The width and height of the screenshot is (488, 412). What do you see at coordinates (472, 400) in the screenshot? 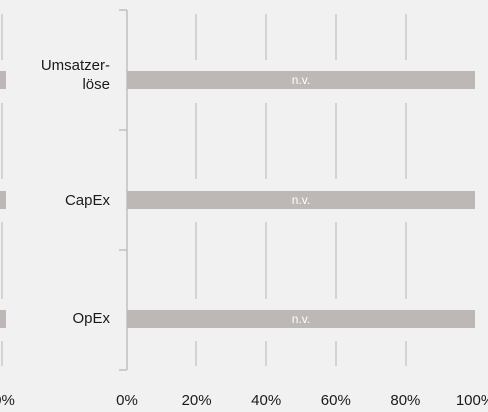
I see `x-tick-label-5: 100%` at bounding box center [472, 400].